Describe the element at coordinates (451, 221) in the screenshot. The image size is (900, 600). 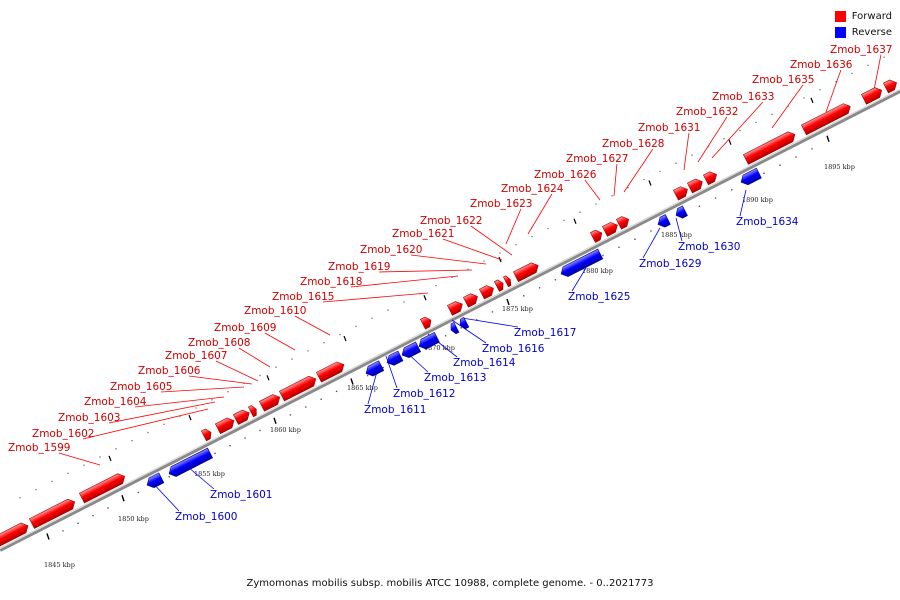
I see `forward-gene-label: Zmob_1622` at that location.